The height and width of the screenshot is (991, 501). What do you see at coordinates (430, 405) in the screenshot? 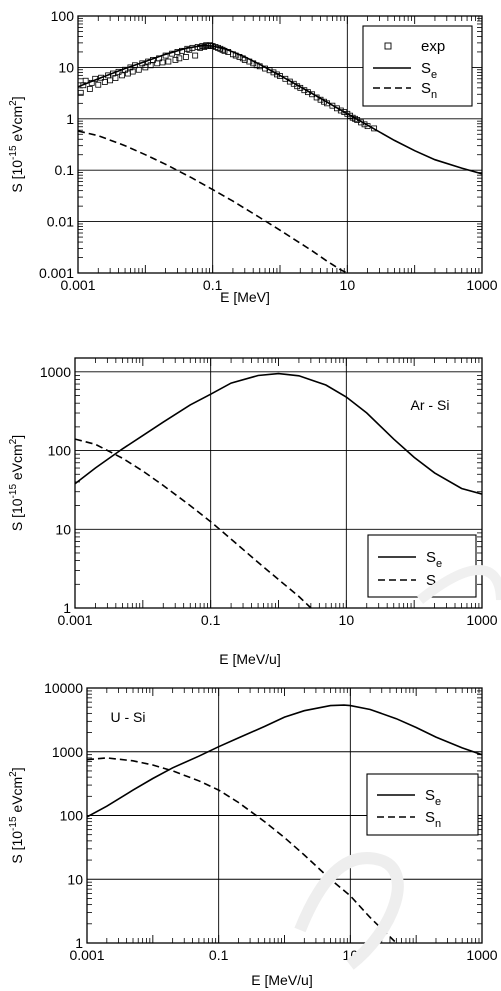
I see `chart-annotation: Ar - Si` at bounding box center [430, 405].